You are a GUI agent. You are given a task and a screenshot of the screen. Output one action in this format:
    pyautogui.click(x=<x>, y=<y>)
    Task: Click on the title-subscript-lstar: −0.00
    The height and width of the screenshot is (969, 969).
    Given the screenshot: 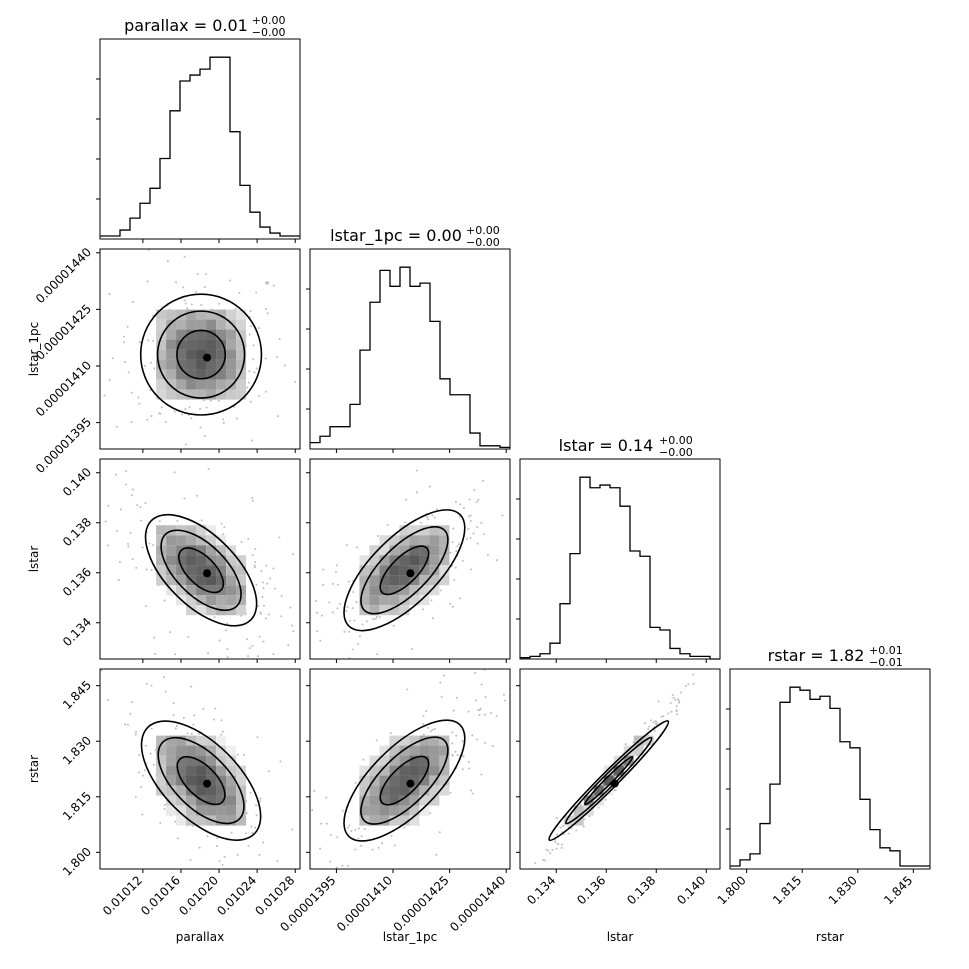 What is the action you would take?
    pyautogui.click(x=676, y=452)
    